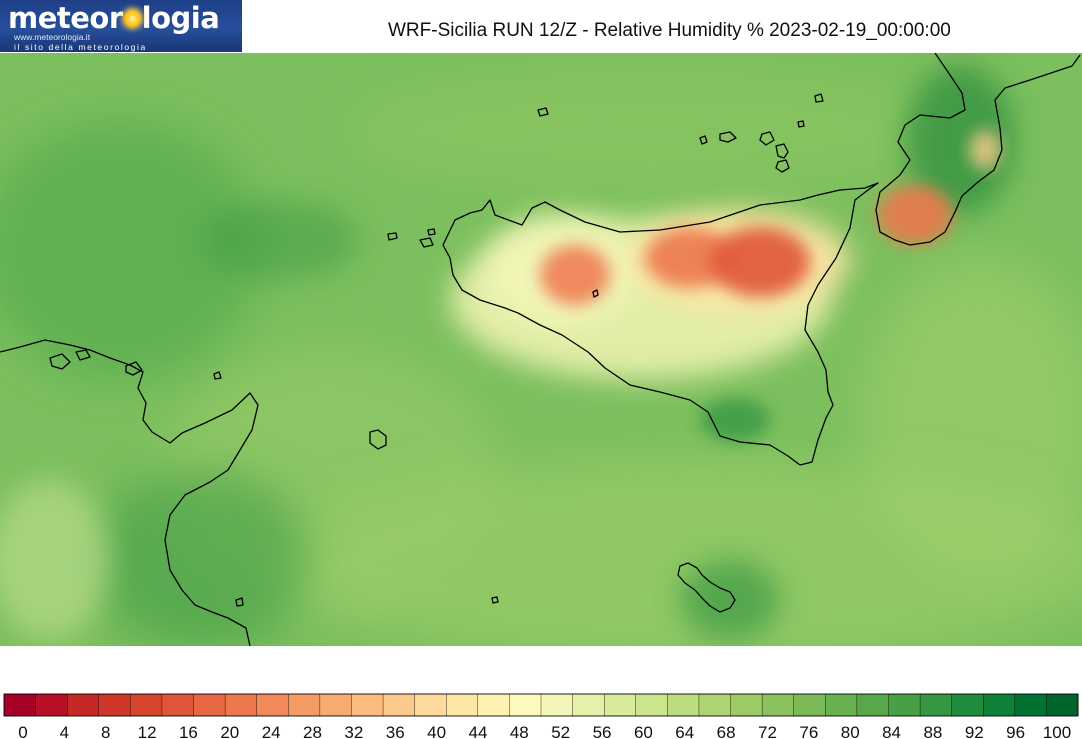 The width and height of the screenshot is (1082, 739). What do you see at coordinates (684, 731) in the screenshot?
I see `colorbar-tick-label: 64` at bounding box center [684, 731].